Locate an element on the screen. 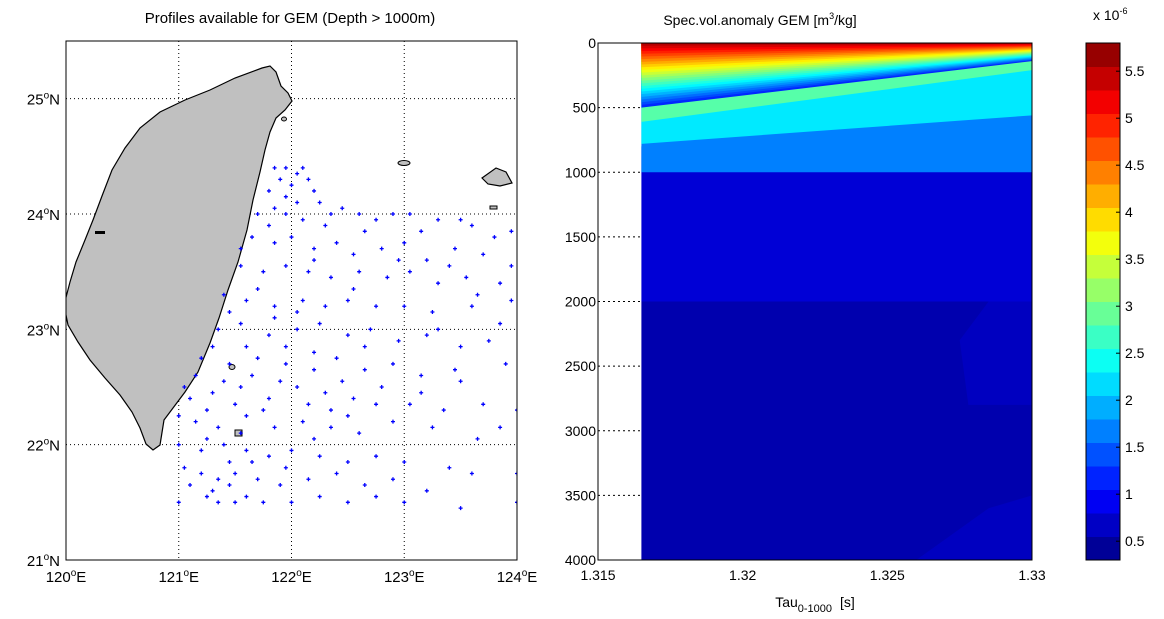  map-x-tick-label: 122oE is located at coordinates (291, 577).